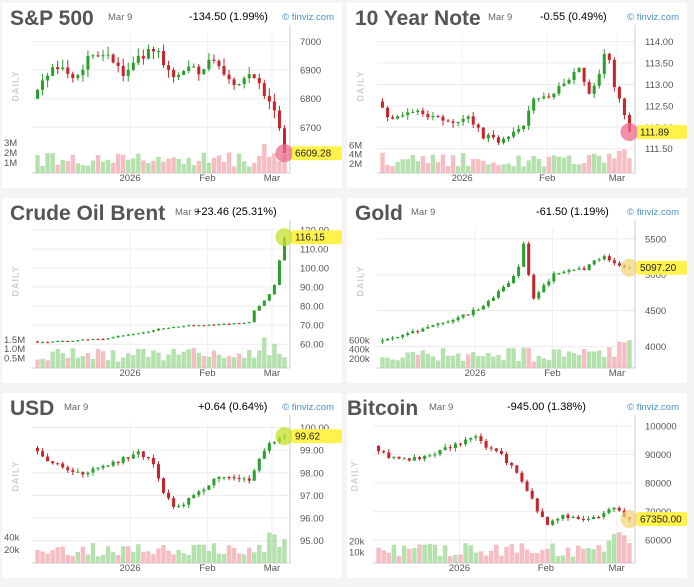 The height and width of the screenshot is (587, 694). Describe the element at coordinates (14, 349) in the screenshot. I see `volume-tick-label: 1.0M` at that location.